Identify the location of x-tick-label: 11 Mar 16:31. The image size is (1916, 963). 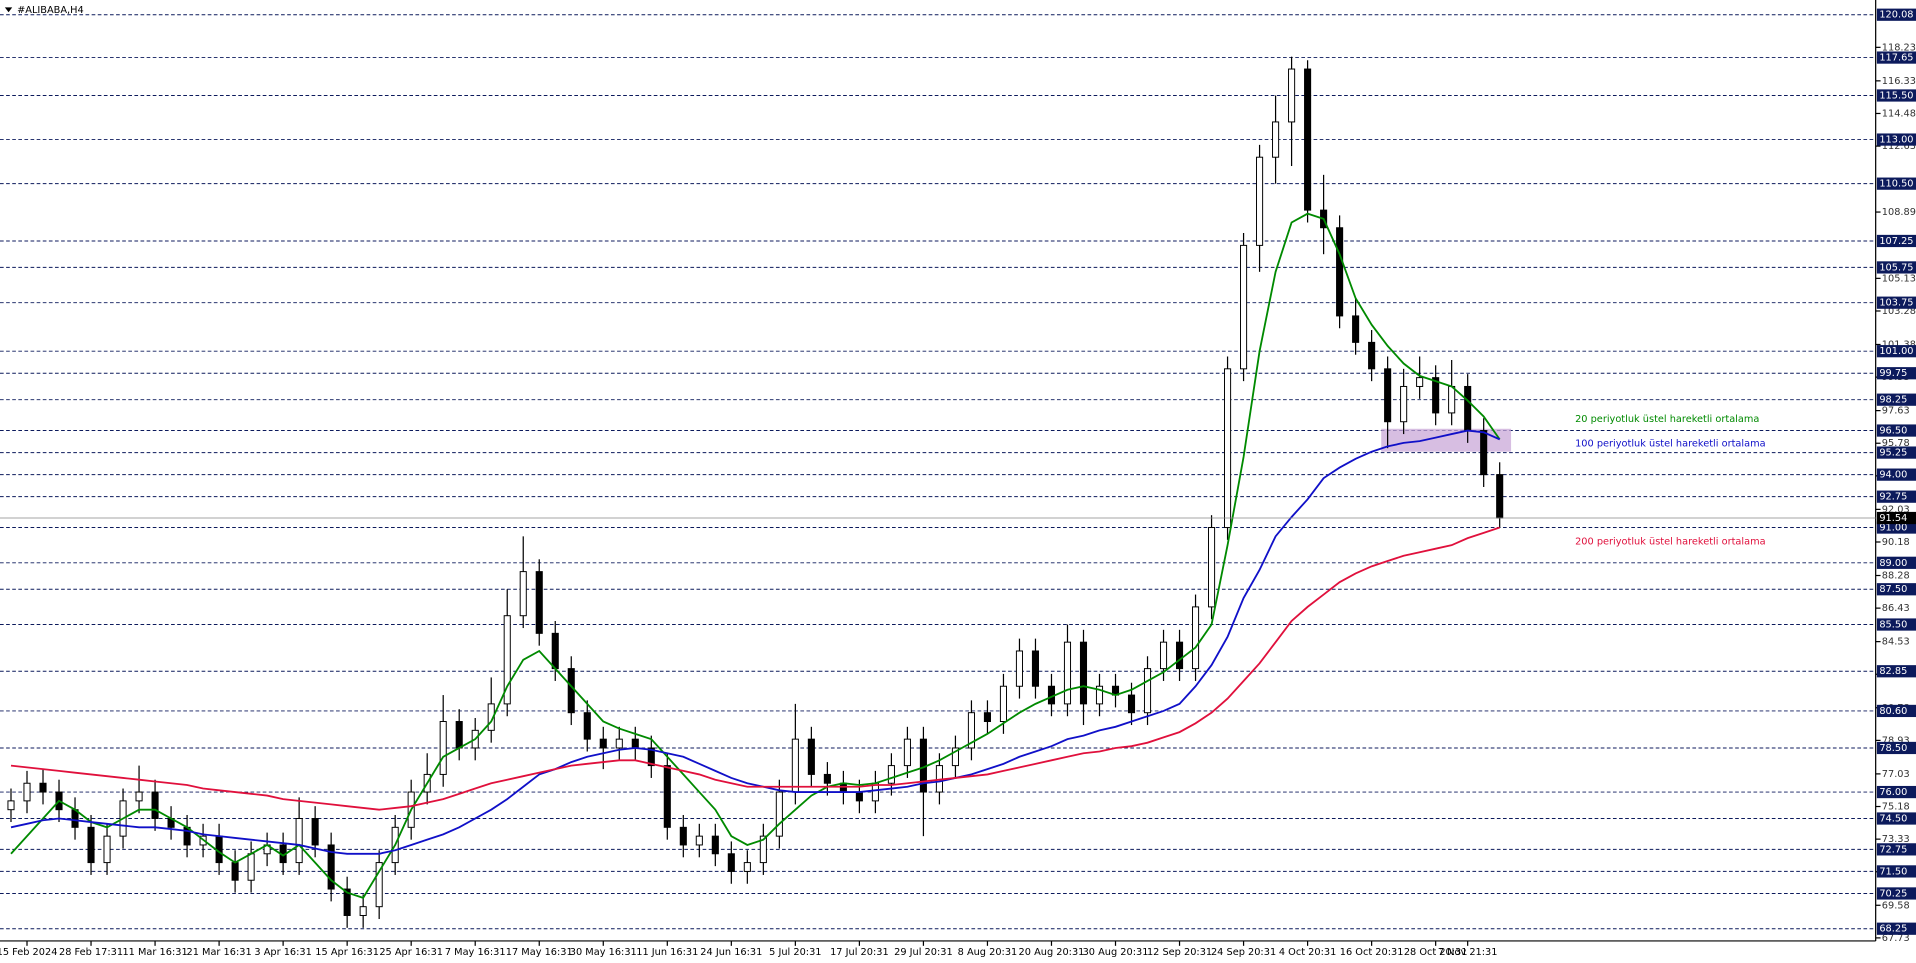
(154, 952).